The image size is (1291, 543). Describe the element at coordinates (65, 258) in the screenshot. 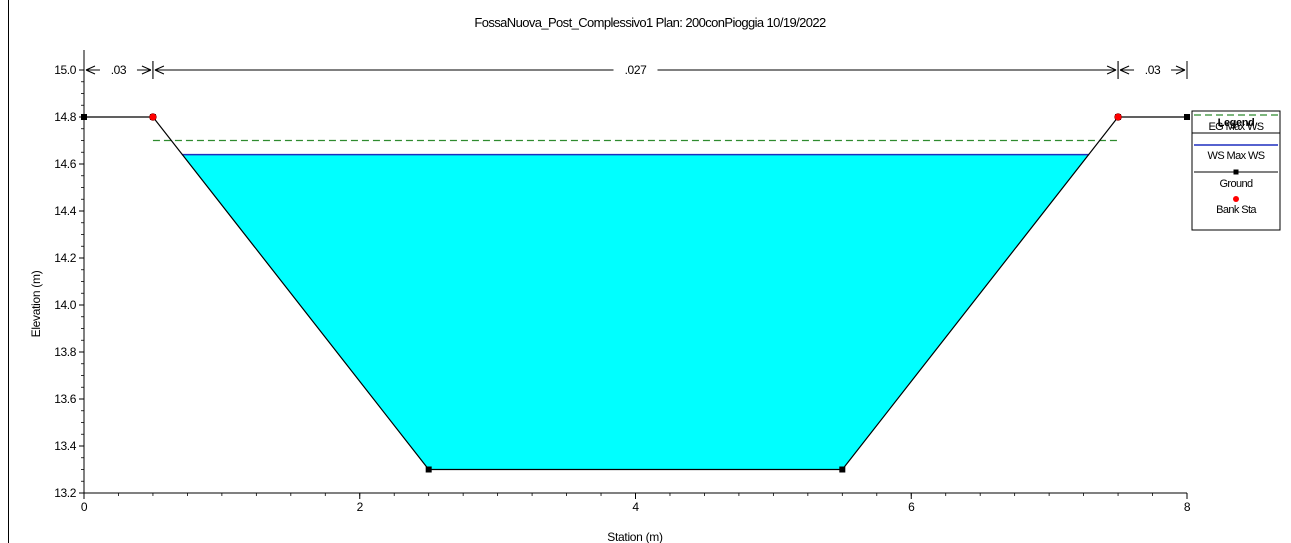

I see `y-tick-label: 14.2` at that location.